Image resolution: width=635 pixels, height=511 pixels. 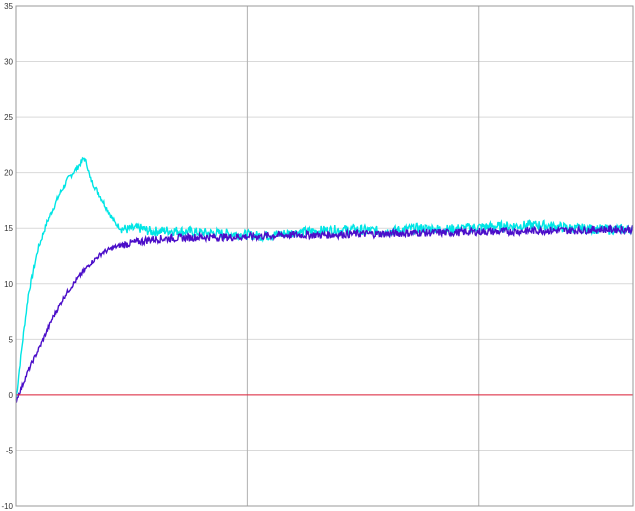 I want to click on y-tick-label: 15, so click(x=8, y=228).